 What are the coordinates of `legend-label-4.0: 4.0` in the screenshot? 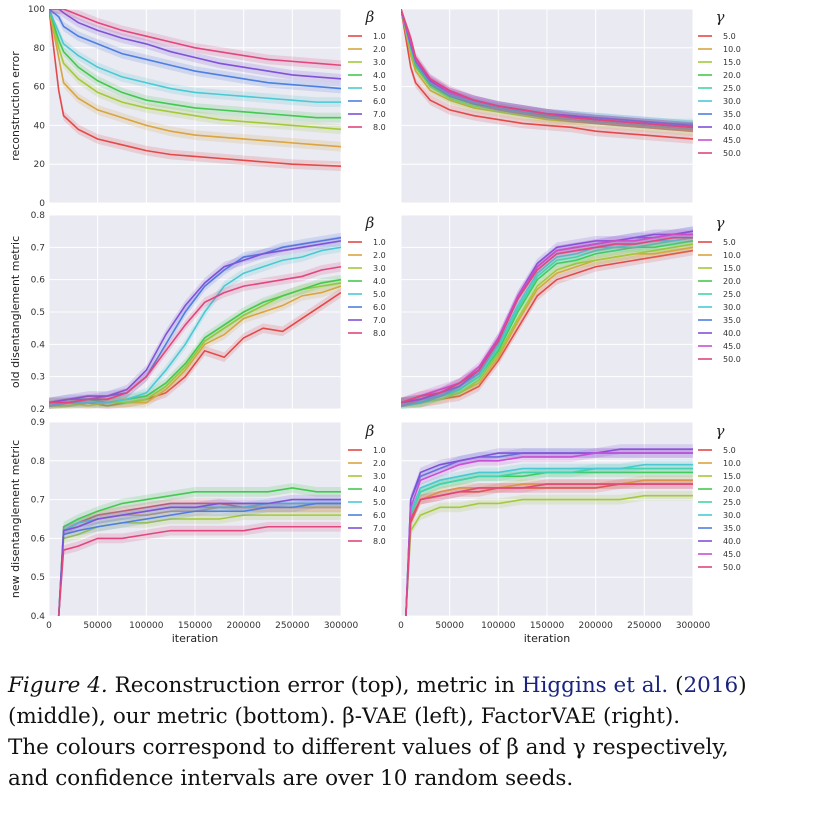 It's located at (379, 75).